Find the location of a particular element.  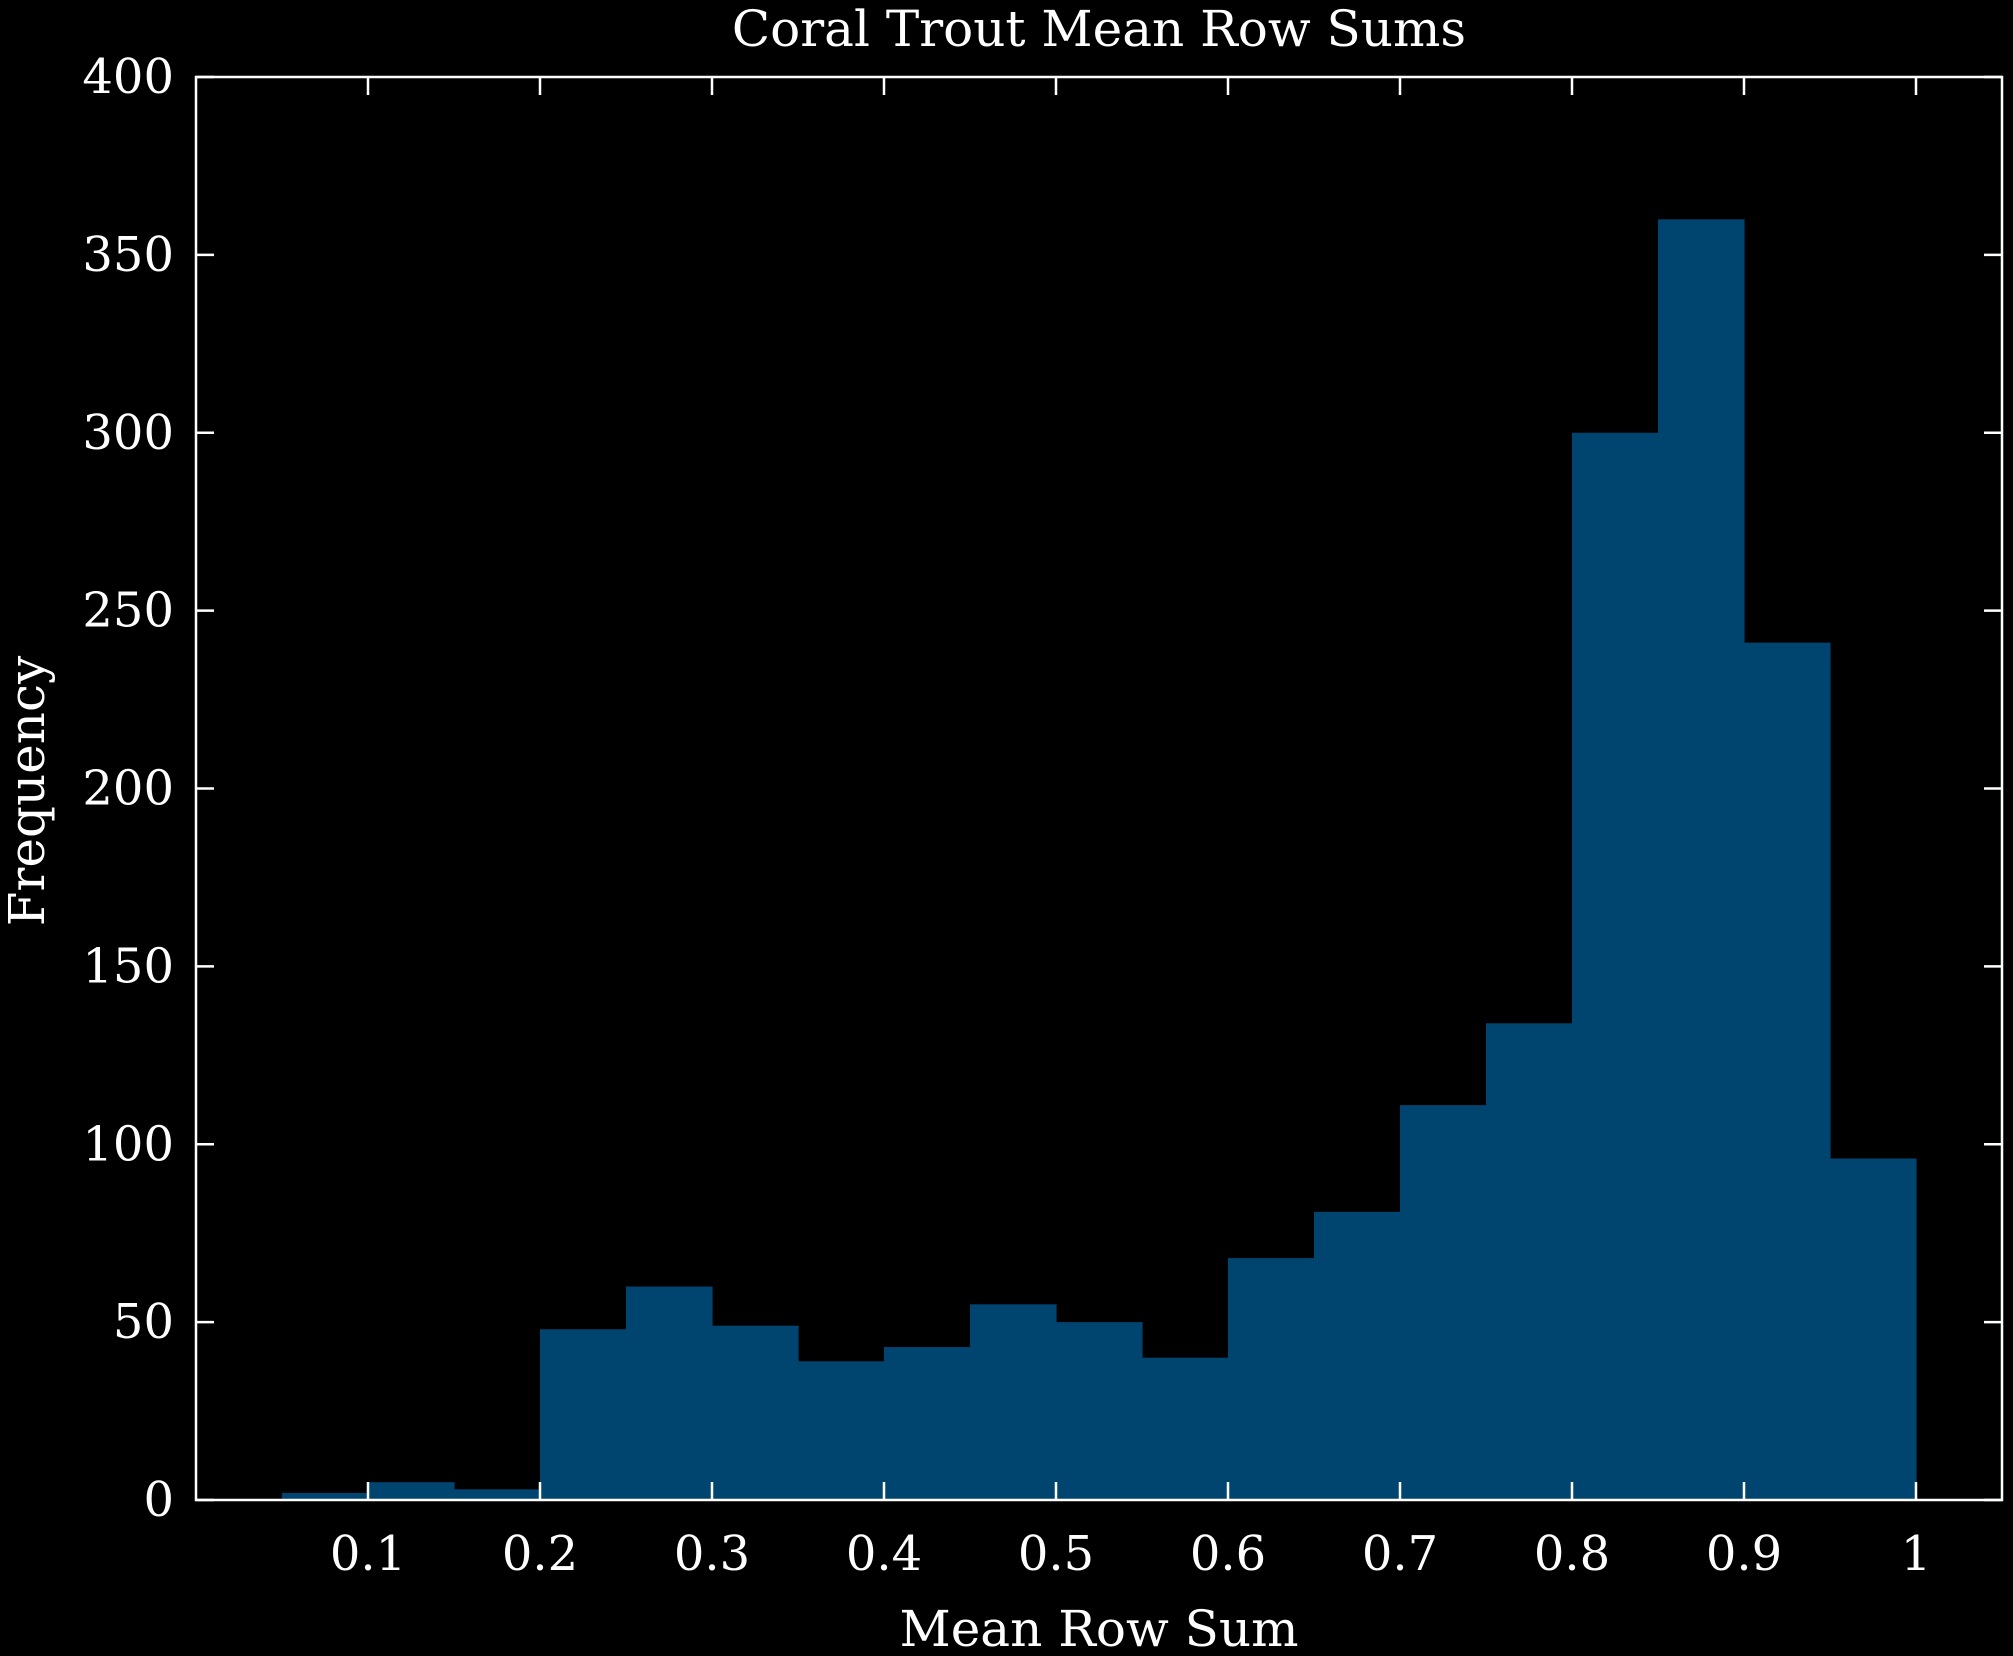

y-tick-label: 100 is located at coordinates (128, 1144).